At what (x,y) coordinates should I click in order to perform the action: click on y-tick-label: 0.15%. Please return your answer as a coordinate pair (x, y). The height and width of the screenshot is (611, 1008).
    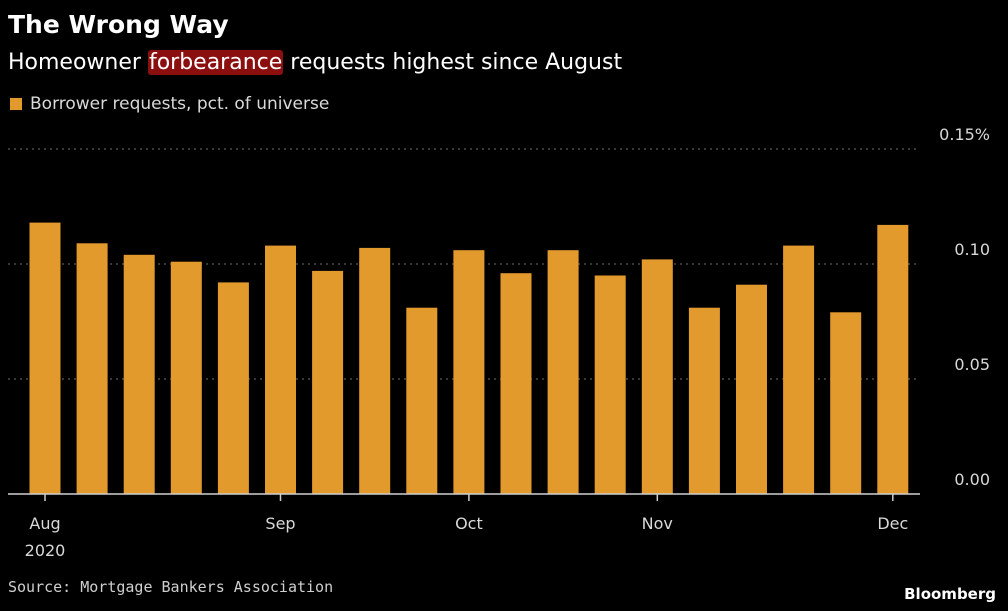
    Looking at the image, I should click on (964, 134).